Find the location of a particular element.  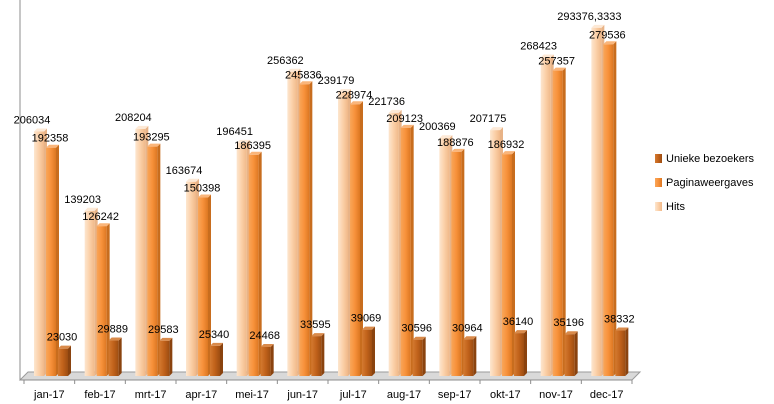

x-tick-label-okt-17: okt-17 is located at coordinates (505, 395).